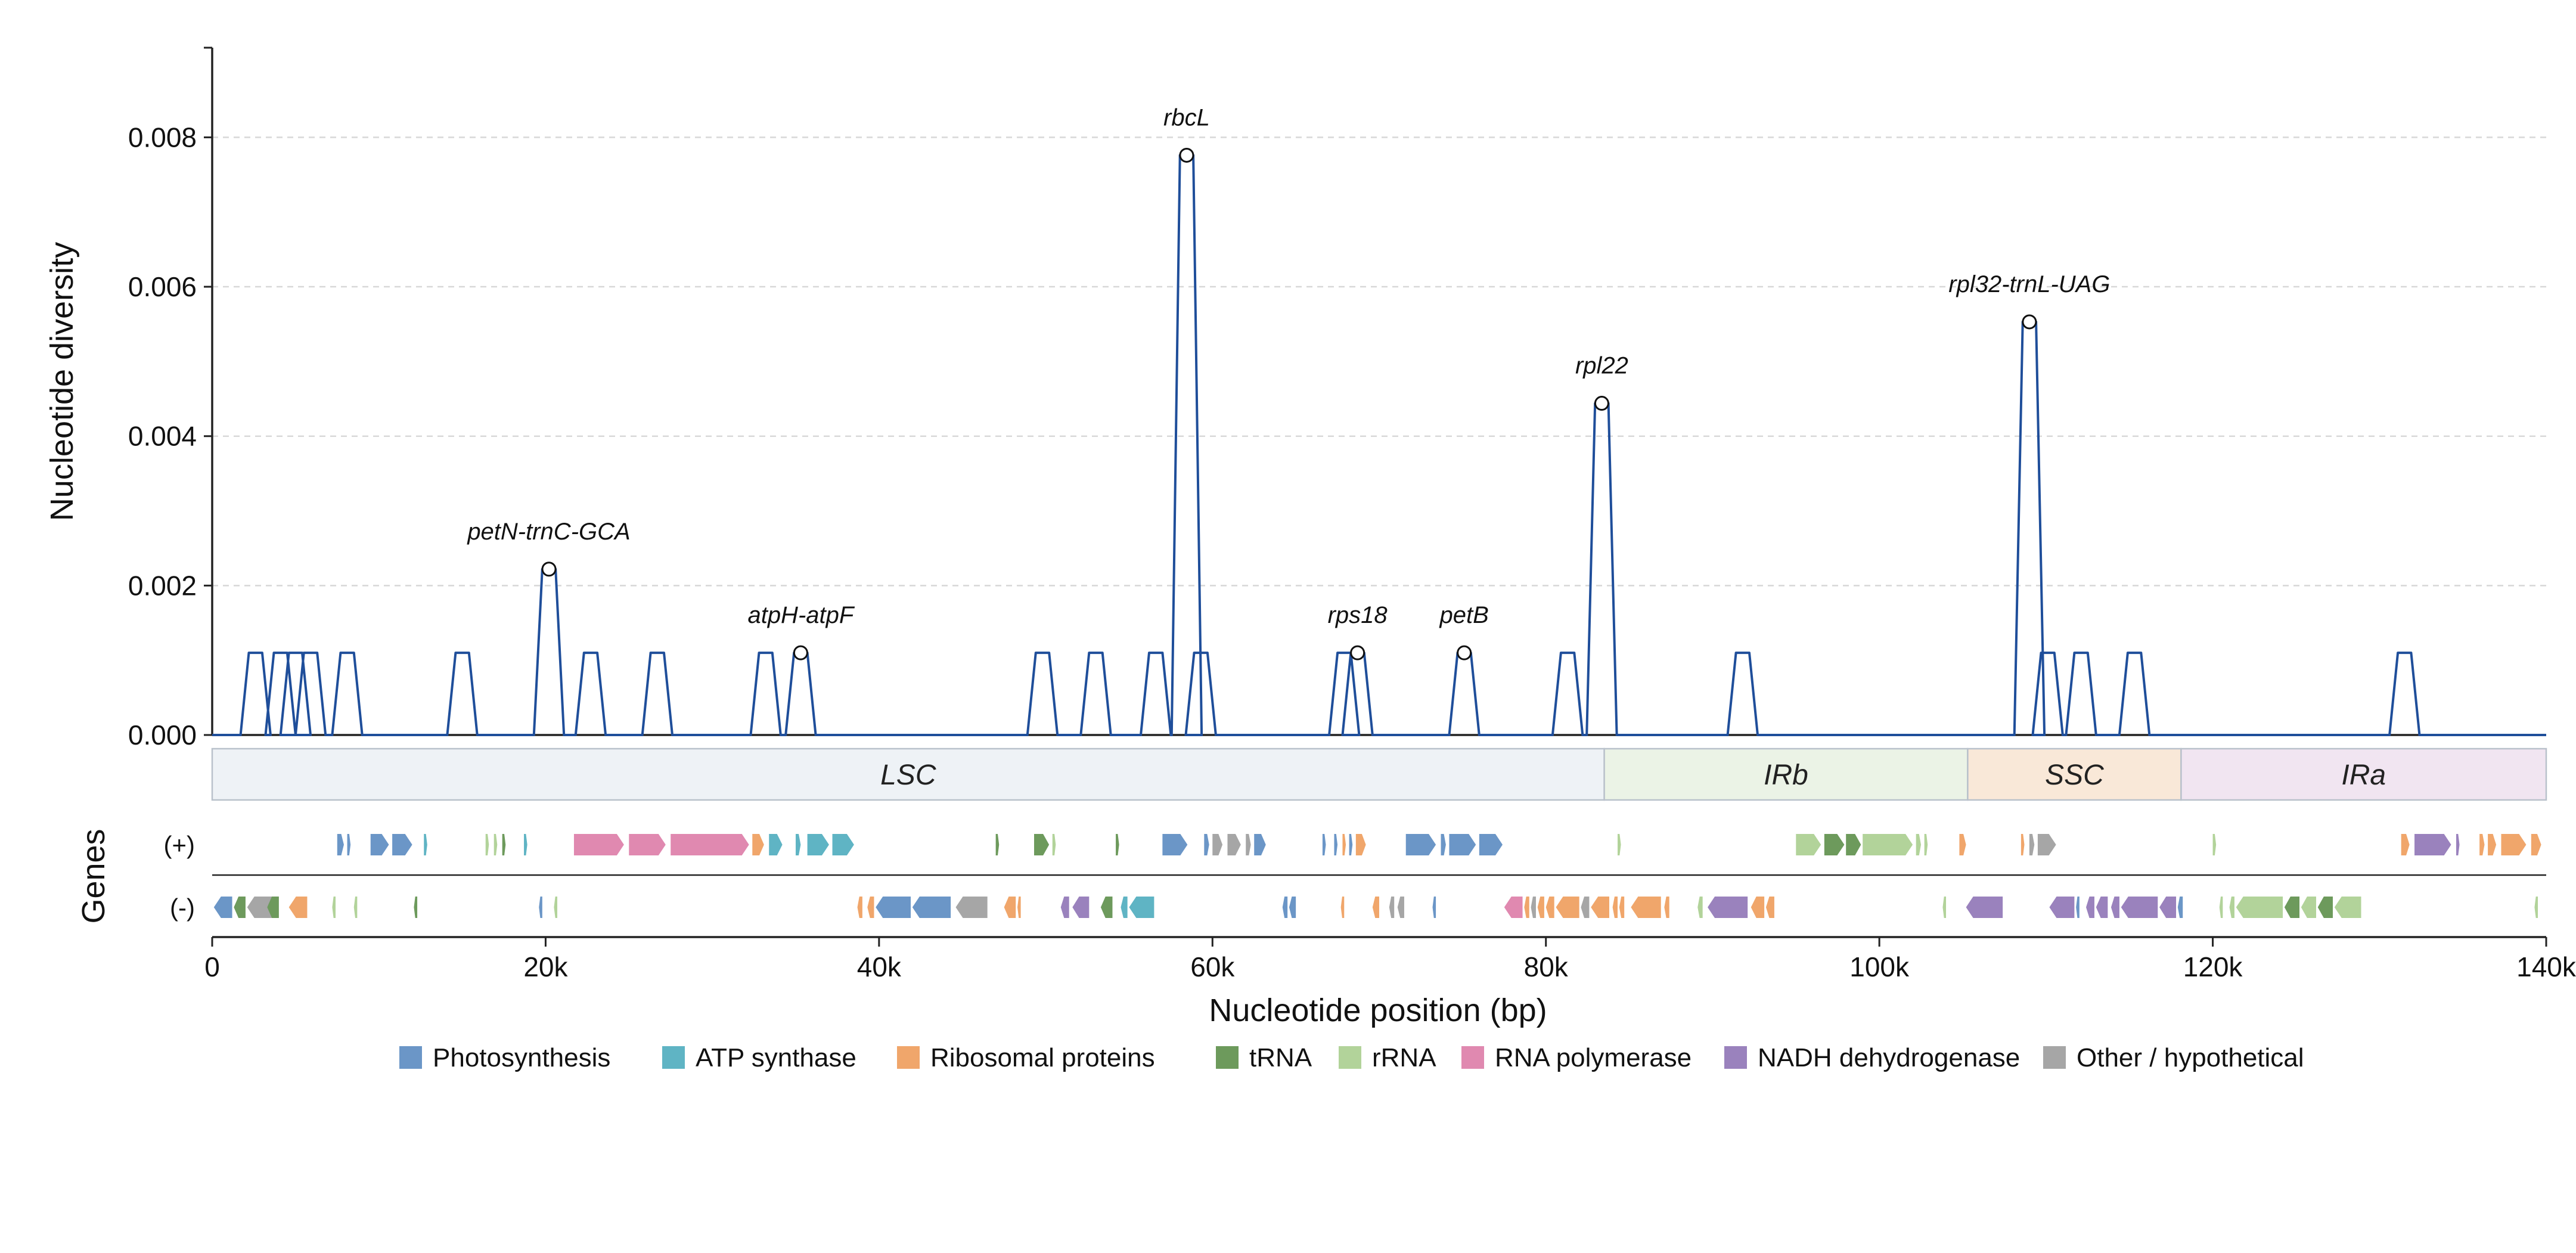 The image size is (2576, 1253). What do you see at coordinates (548, 532) in the screenshot?
I see `peak-label: petN-trnC-GCA` at bounding box center [548, 532].